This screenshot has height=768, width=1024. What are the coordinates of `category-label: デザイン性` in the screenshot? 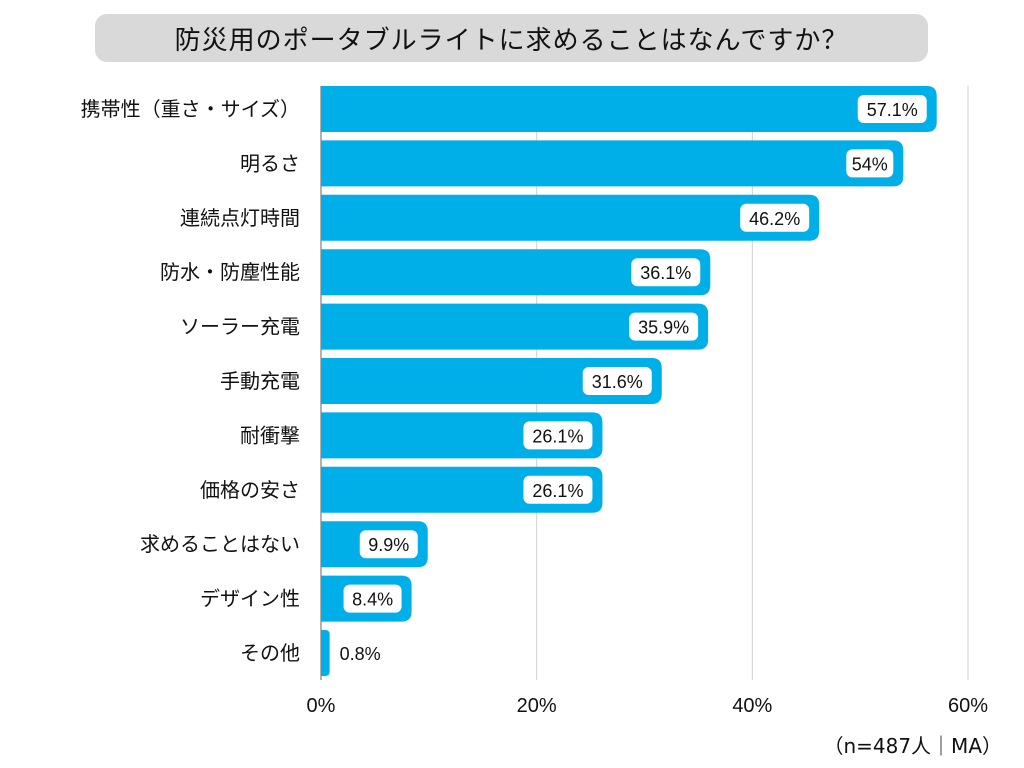 It's located at (250, 599).